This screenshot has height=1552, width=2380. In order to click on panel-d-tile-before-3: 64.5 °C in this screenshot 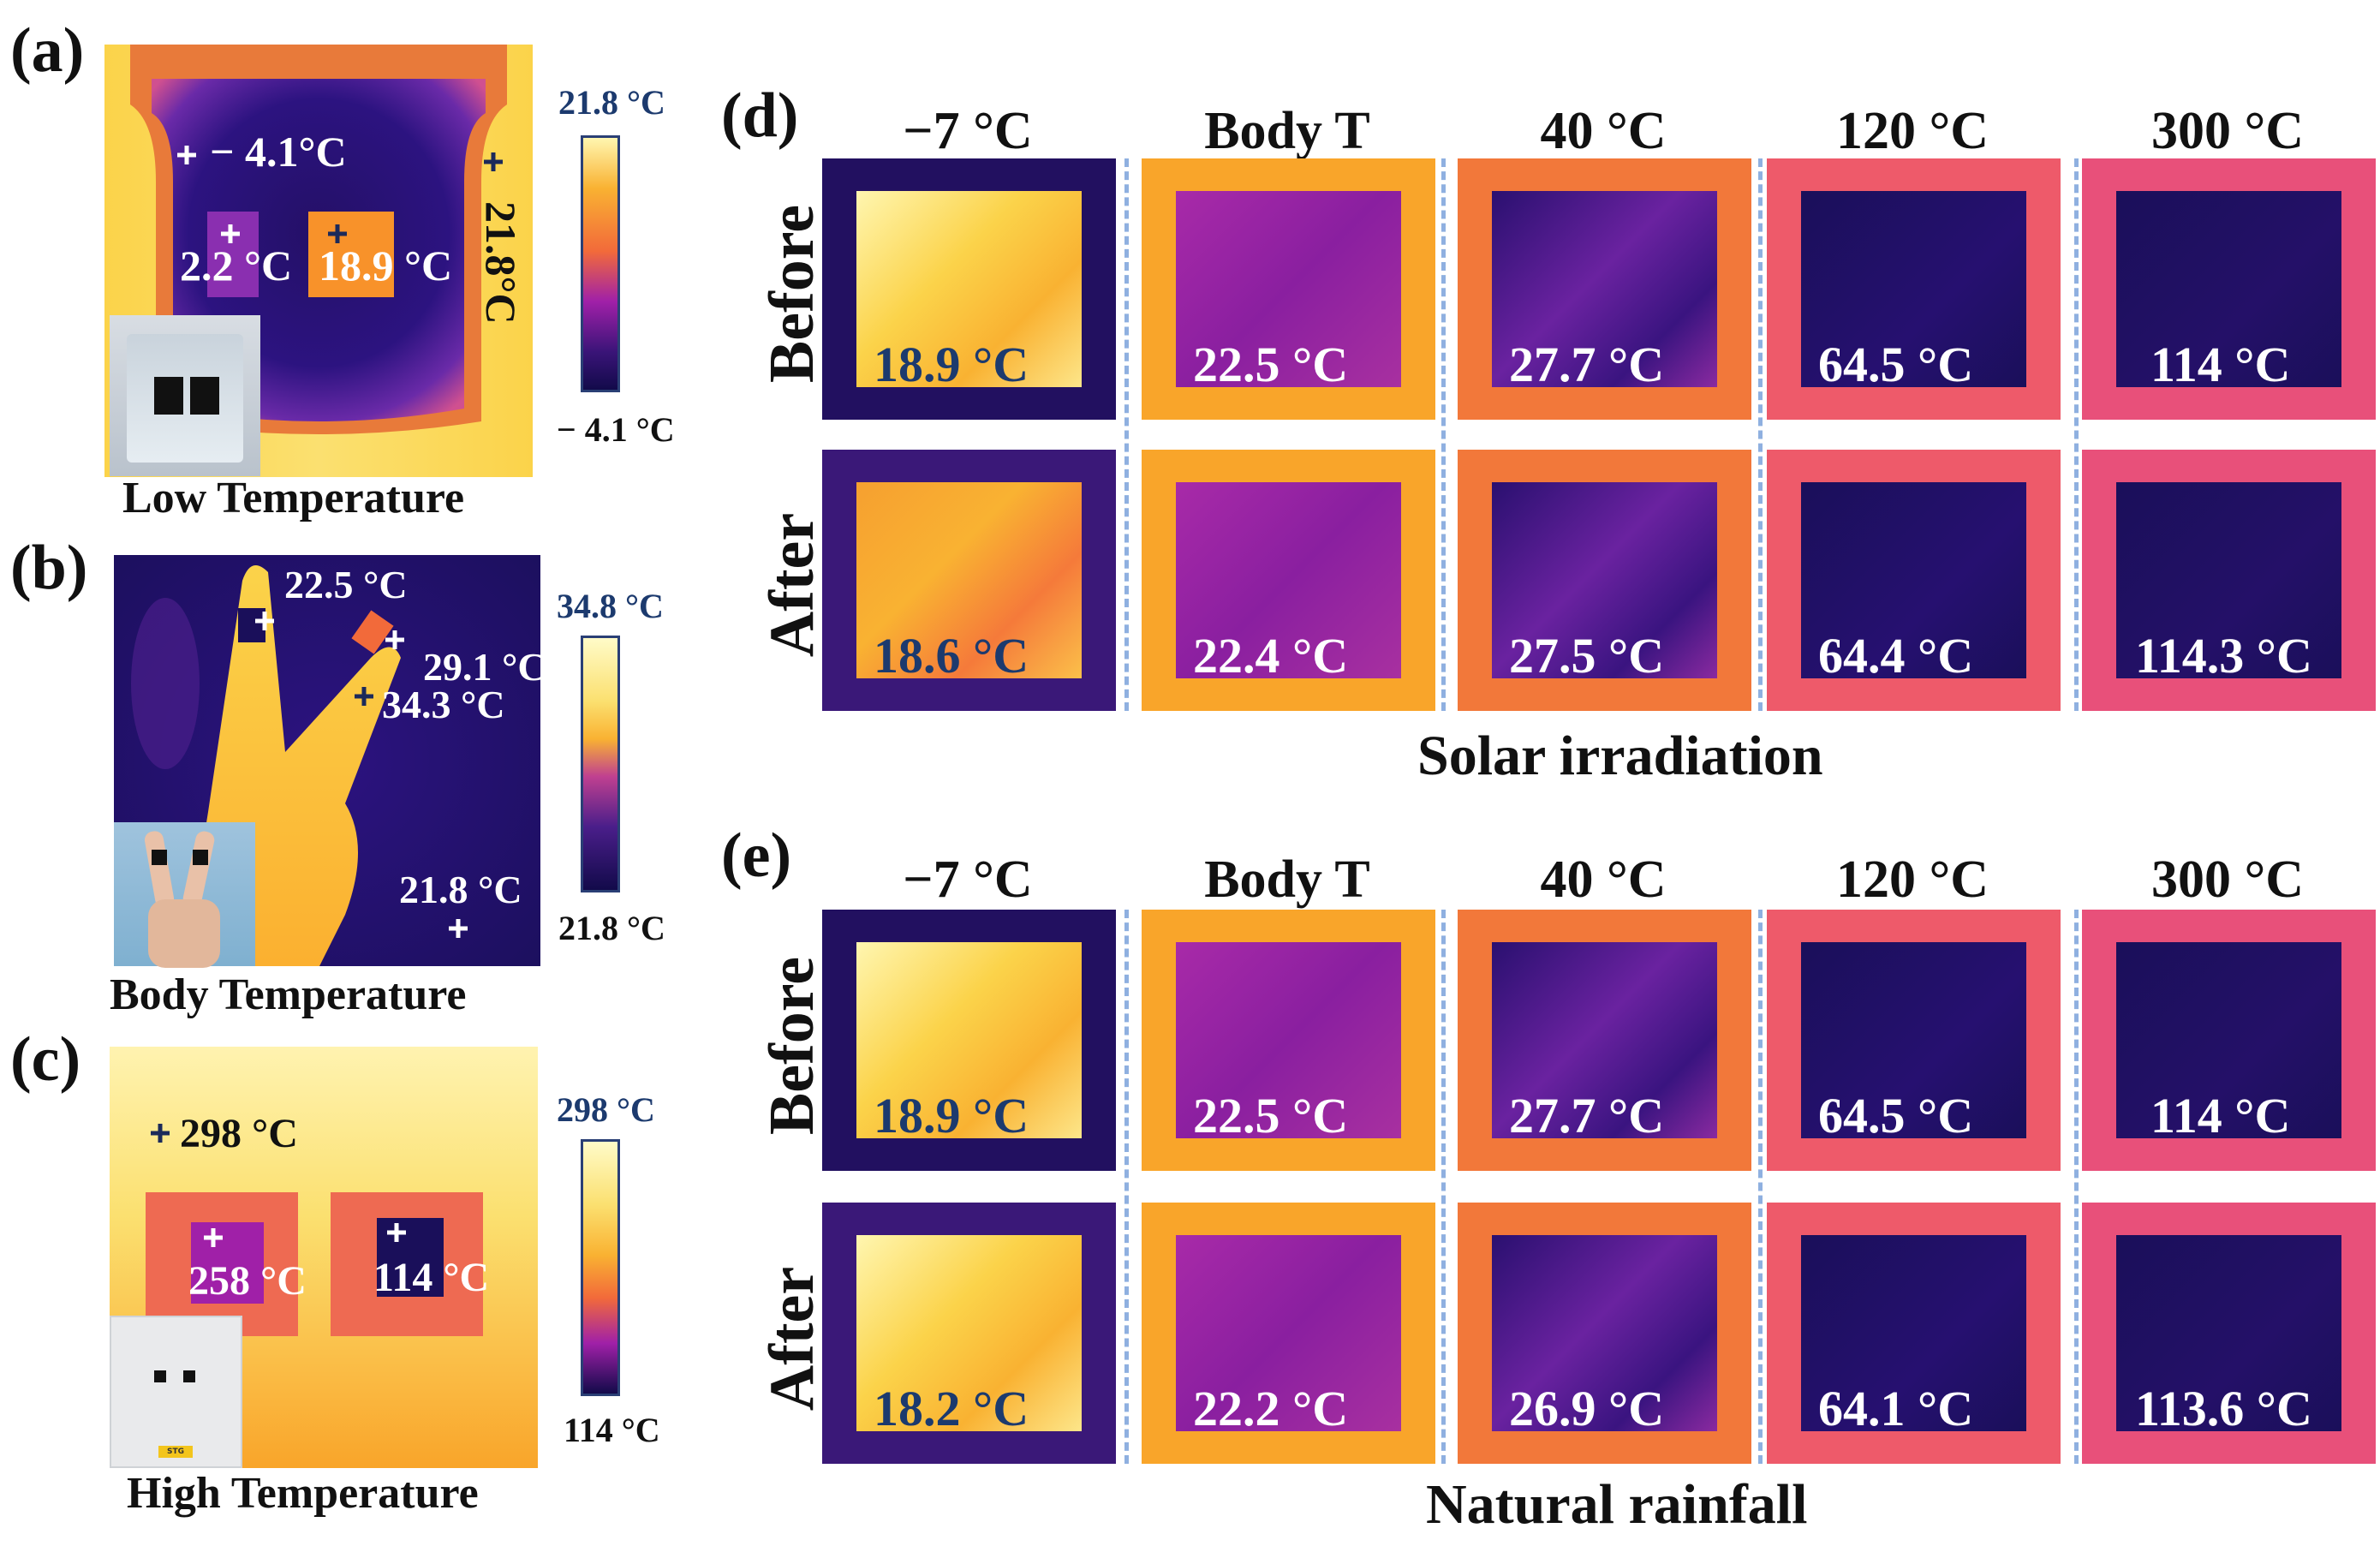, I will do `click(1914, 289)`.